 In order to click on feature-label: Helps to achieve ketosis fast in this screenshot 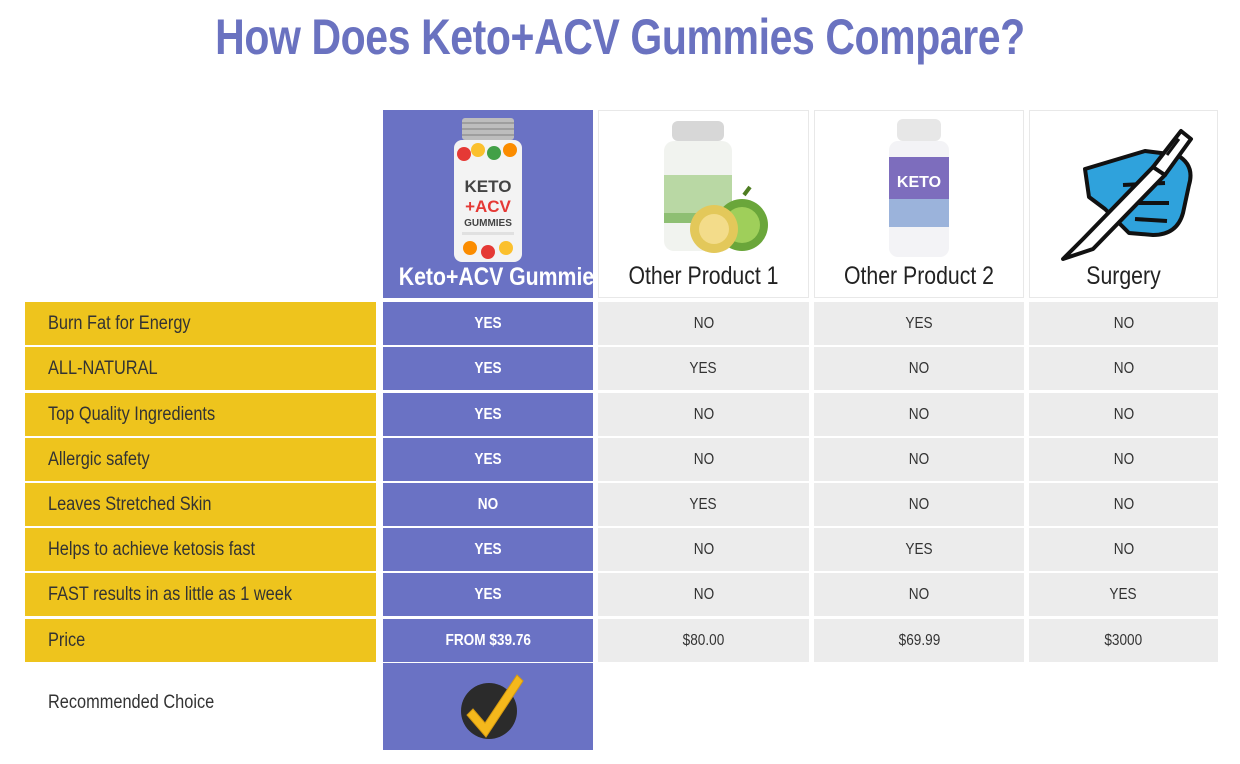, I will do `click(200, 549)`.